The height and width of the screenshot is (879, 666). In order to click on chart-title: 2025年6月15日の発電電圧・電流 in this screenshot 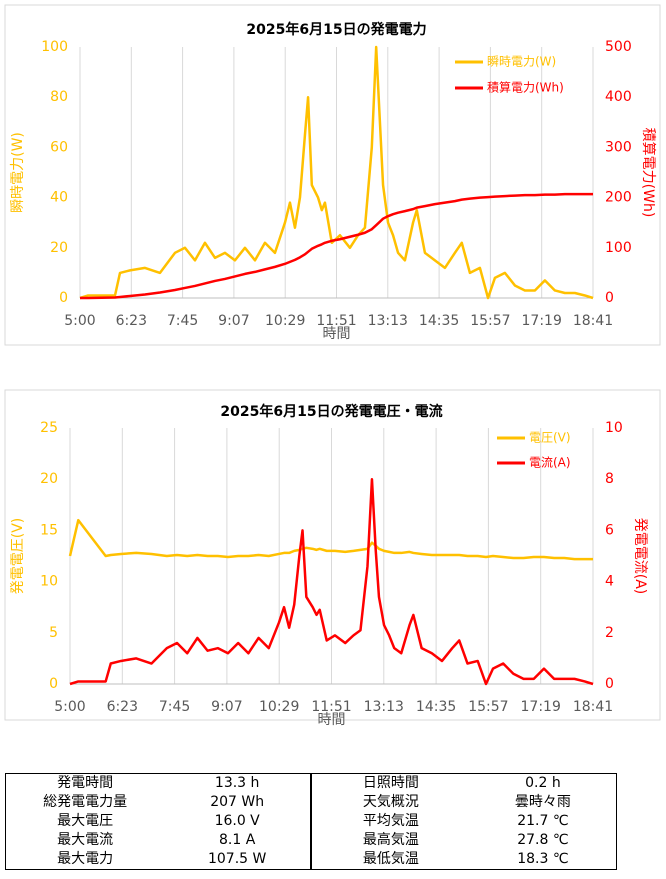, I will do `click(331, 411)`.